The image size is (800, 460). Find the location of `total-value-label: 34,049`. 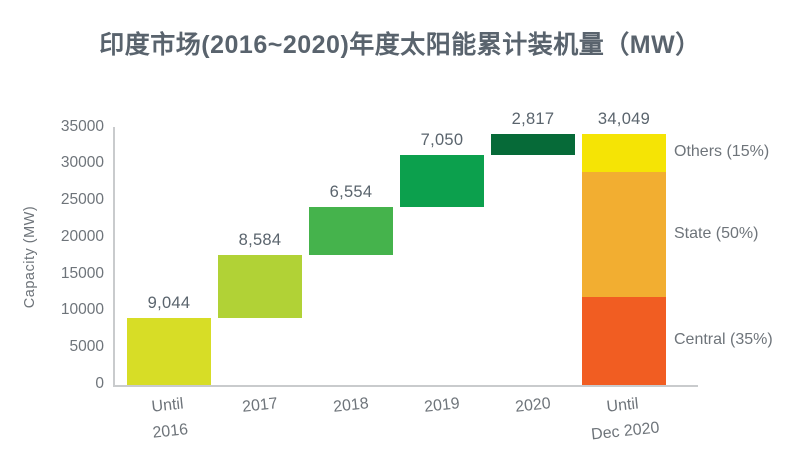

total-value-label: 34,049 is located at coordinates (624, 119).